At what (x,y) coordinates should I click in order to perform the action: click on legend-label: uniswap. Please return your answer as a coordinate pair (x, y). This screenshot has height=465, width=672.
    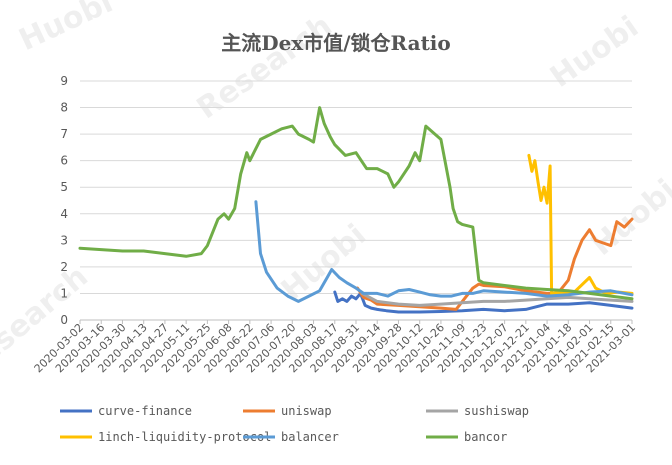
    Looking at the image, I should click on (306, 411).